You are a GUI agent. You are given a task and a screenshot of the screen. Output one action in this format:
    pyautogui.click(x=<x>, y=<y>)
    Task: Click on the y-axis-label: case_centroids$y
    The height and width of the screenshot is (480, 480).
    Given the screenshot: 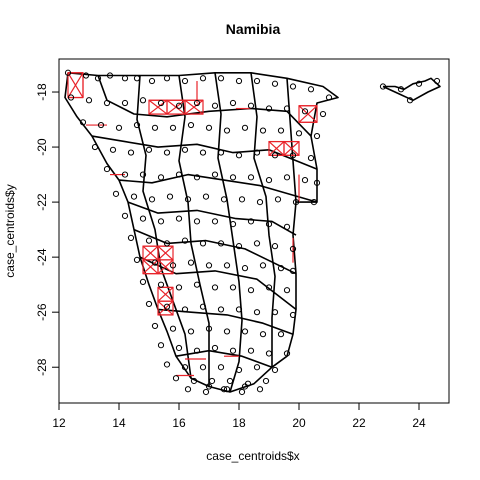 What is the action you would take?
    pyautogui.click(x=10, y=230)
    